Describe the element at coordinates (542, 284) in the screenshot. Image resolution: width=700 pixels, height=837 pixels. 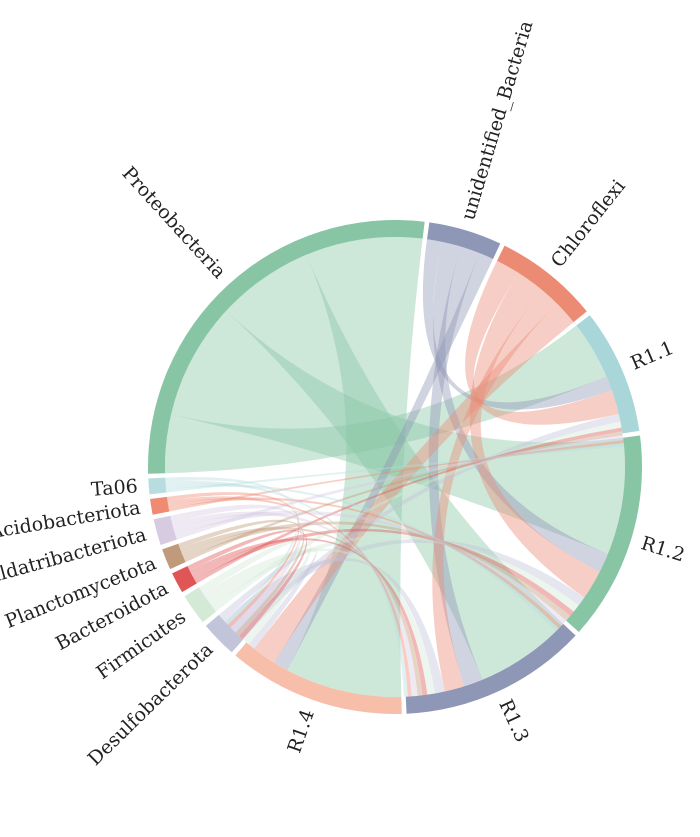
I see `sector-arc-chloroflexi` at that location.